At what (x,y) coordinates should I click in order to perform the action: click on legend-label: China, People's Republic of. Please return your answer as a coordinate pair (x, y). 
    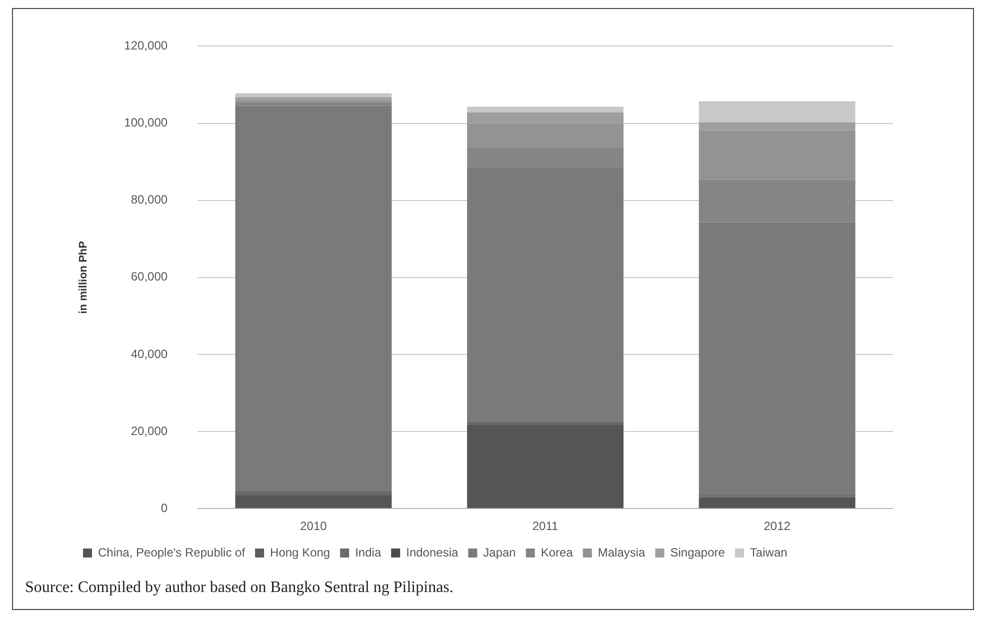
    Looking at the image, I should click on (172, 552).